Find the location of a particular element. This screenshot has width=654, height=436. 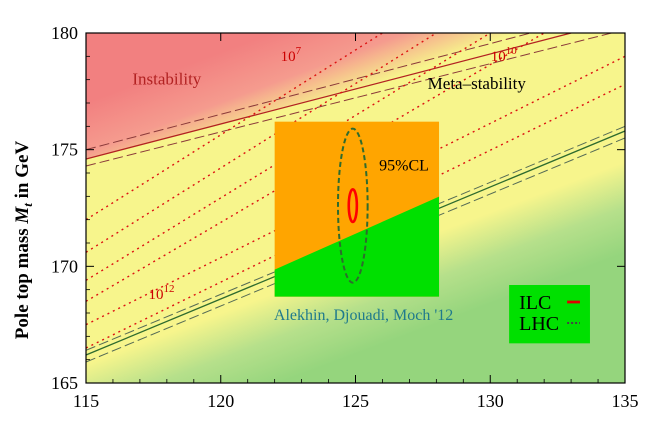

measurement-ellipses is located at coordinates (352, 205).